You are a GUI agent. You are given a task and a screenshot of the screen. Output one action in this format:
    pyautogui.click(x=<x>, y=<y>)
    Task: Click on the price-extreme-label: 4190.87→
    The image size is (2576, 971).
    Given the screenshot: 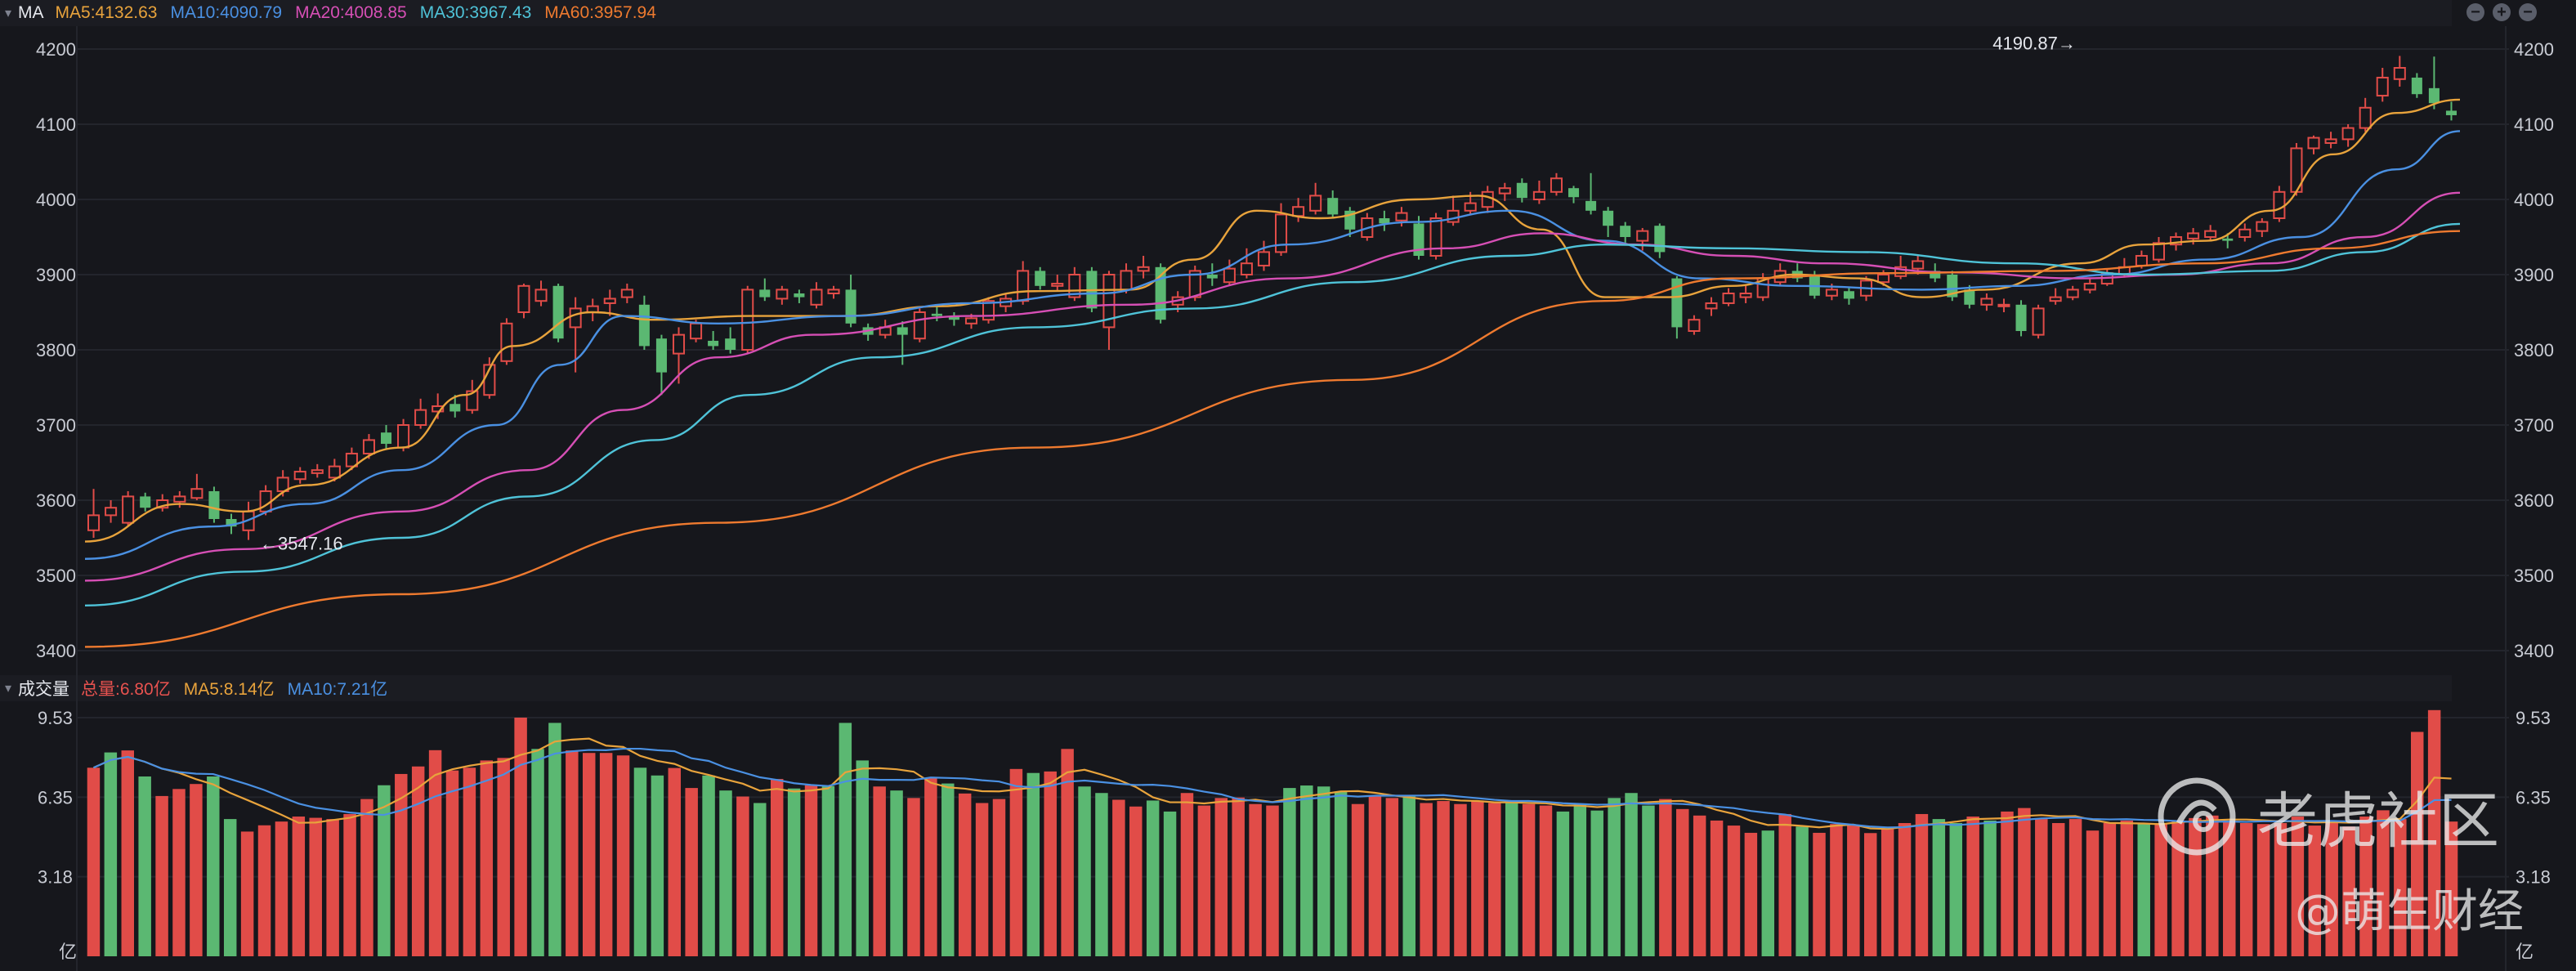 What is the action you would take?
    pyautogui.click(x=2034, y=43)
    